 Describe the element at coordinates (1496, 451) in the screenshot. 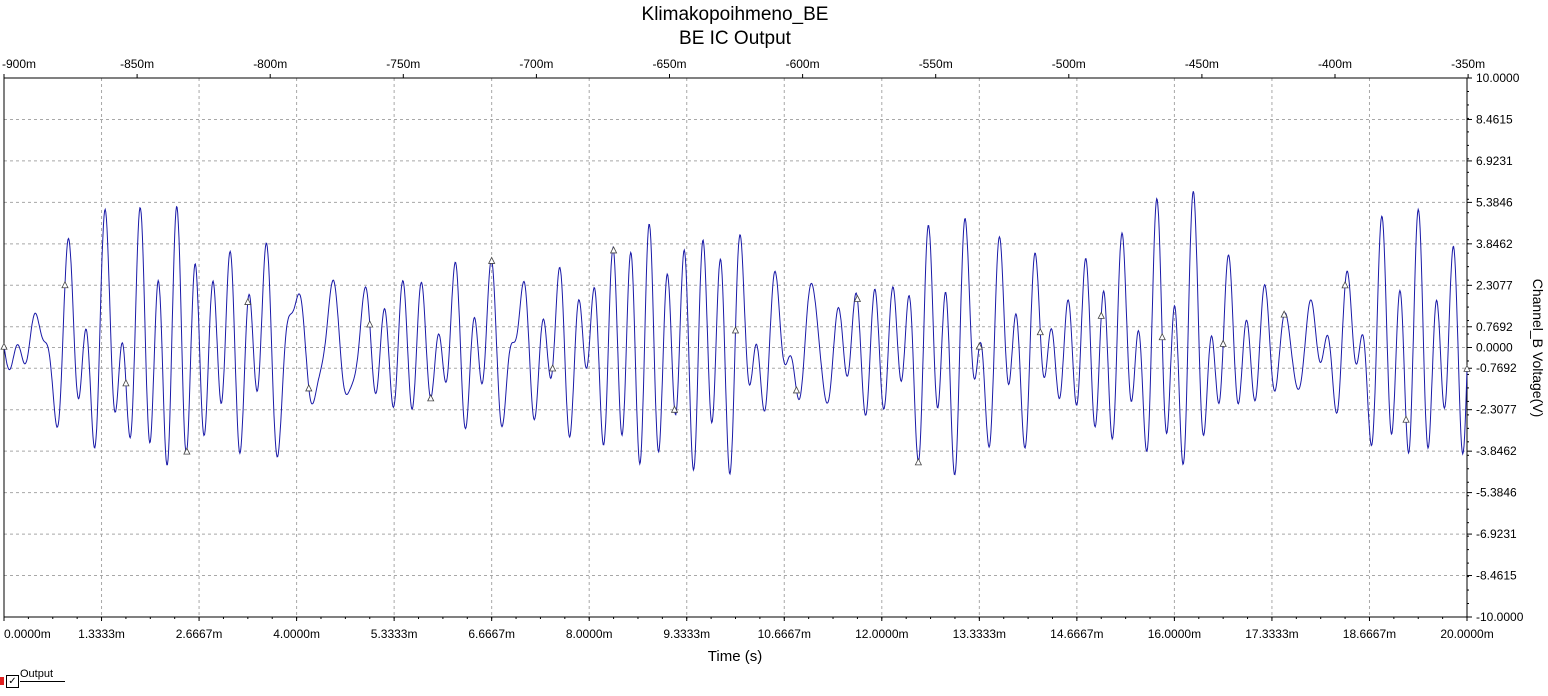

I see `y-tick-label: -3.8462` at that location.